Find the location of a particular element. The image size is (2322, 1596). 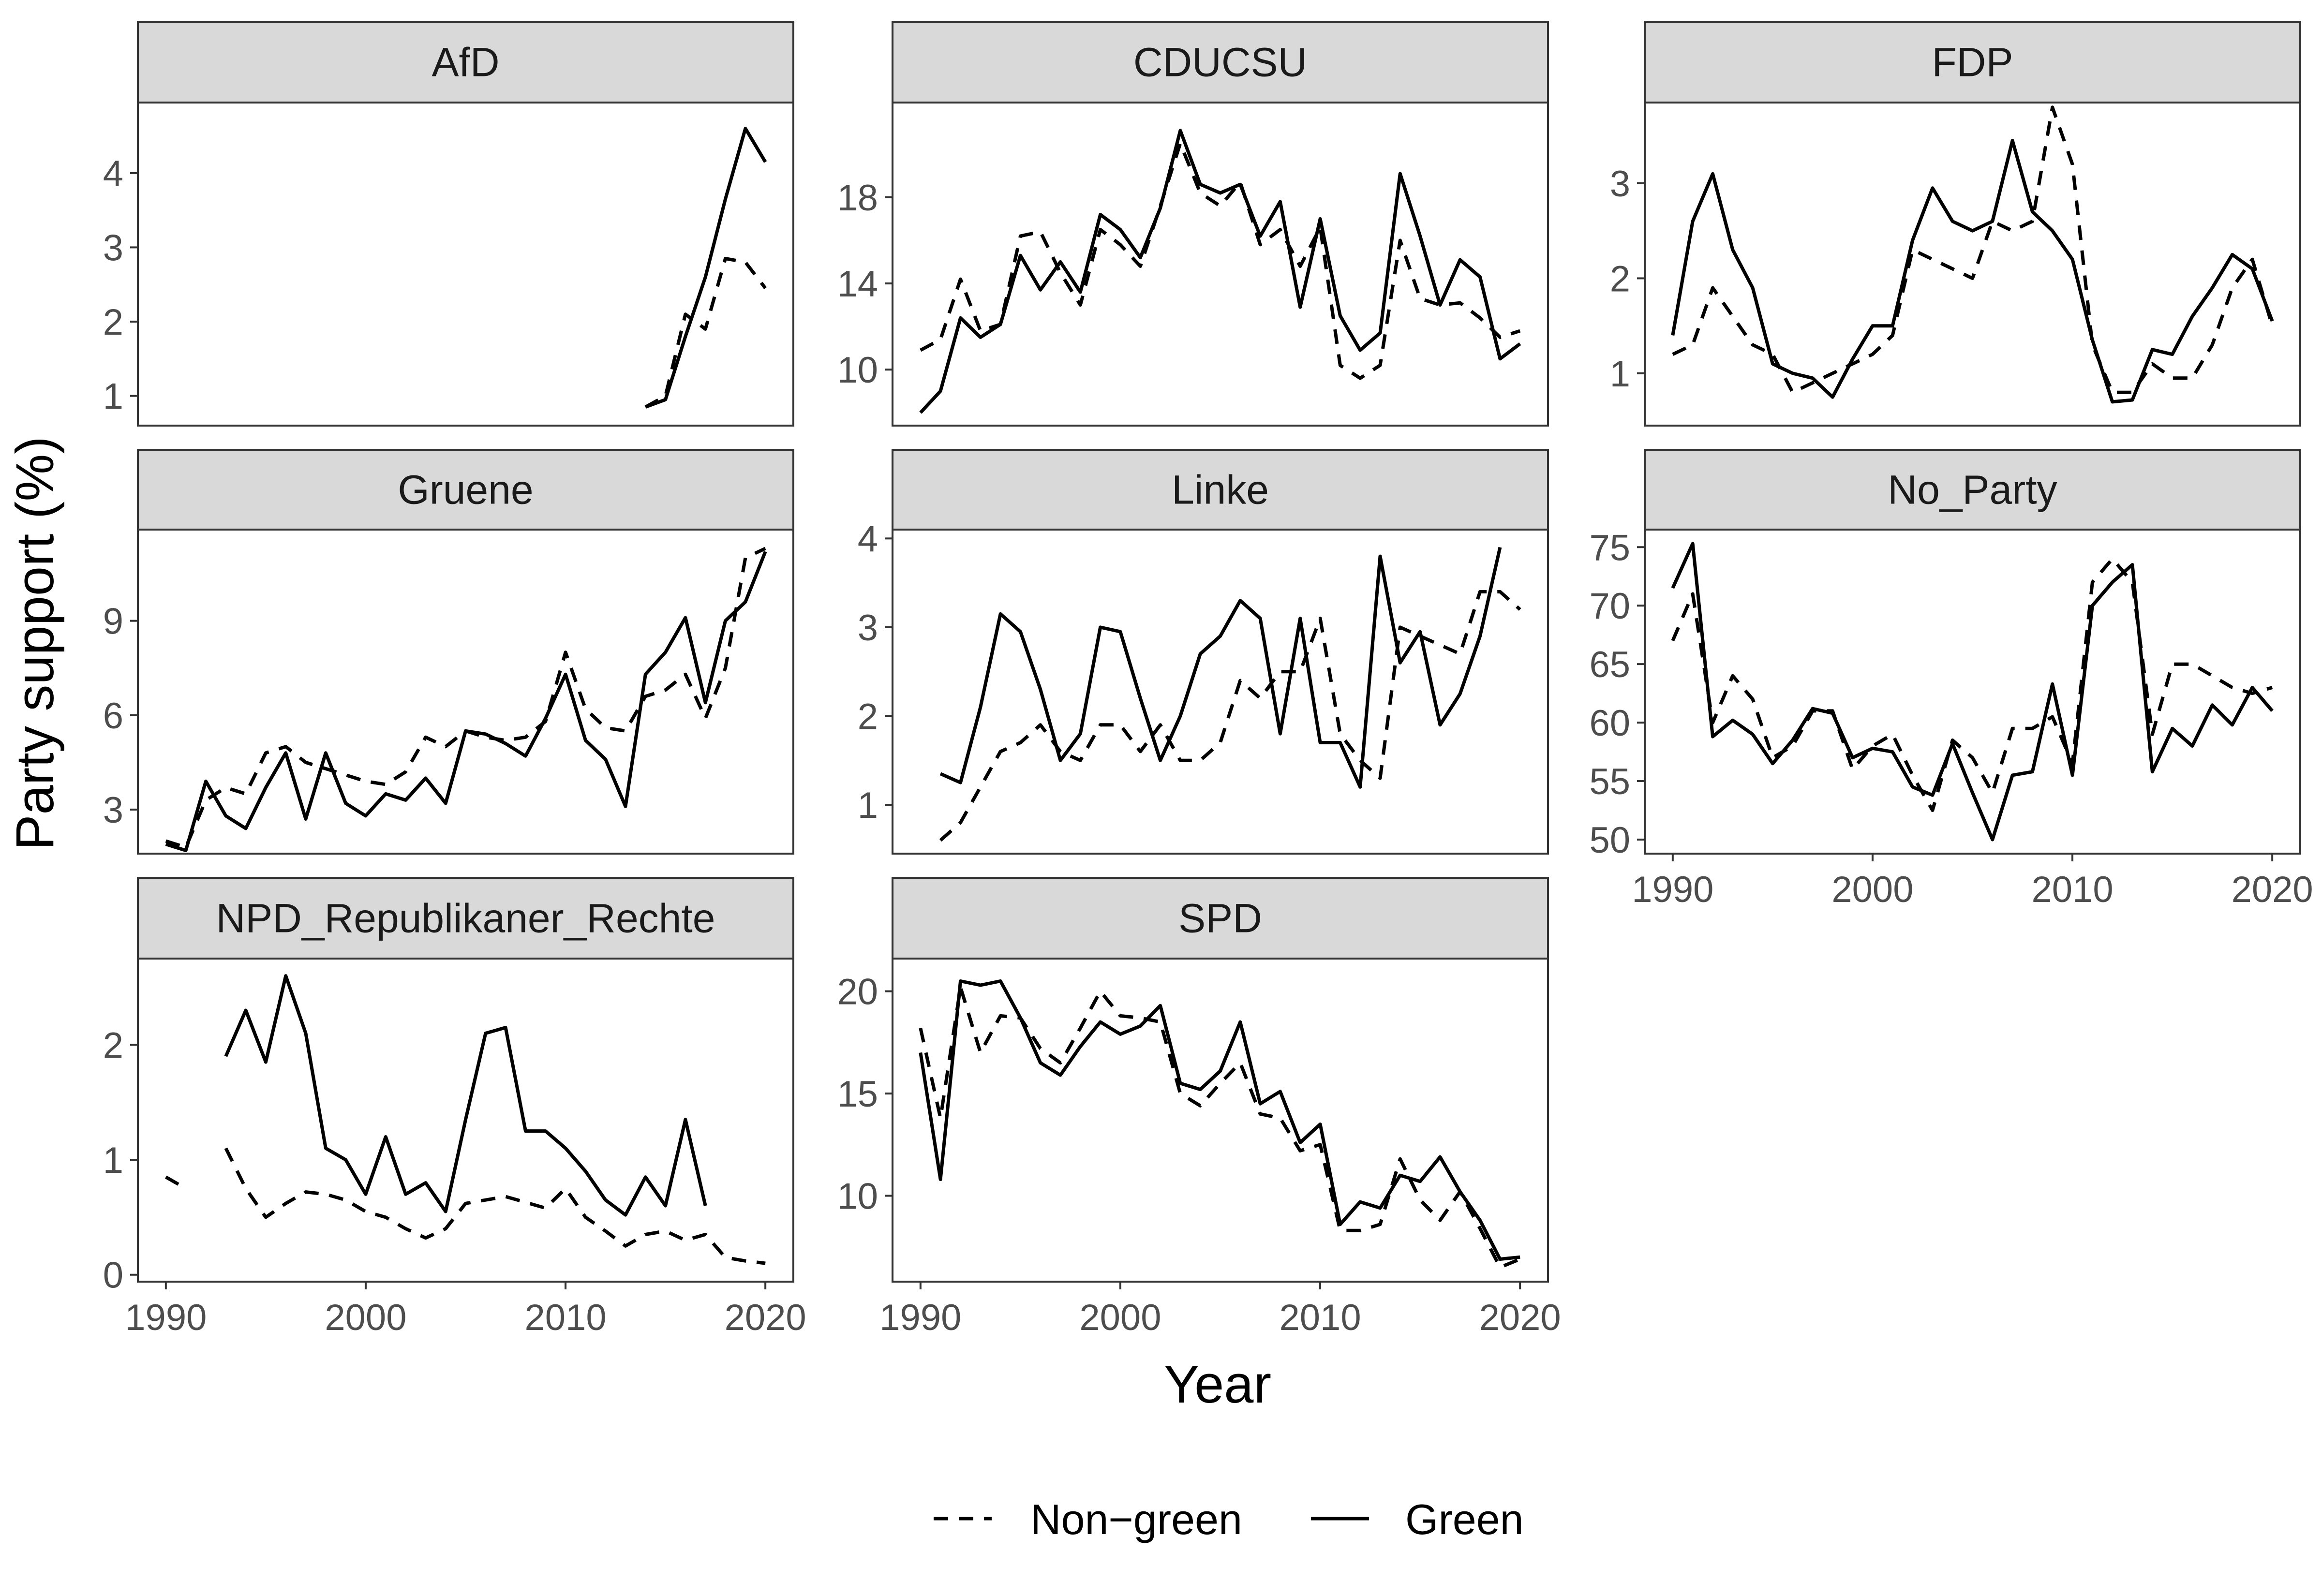

y-tick-label: 15 is located at coordinates (857, 1094).